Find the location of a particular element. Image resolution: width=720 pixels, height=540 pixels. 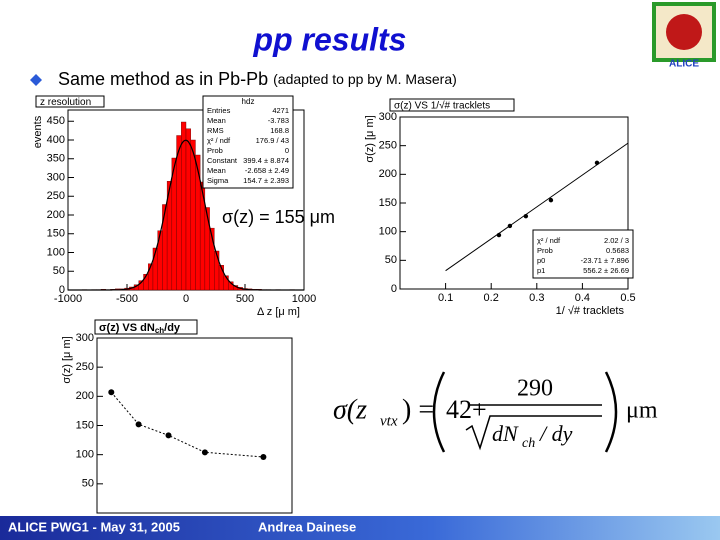

stats-value: 556.2 ± 26.69 is located at coordinates (606, 270).